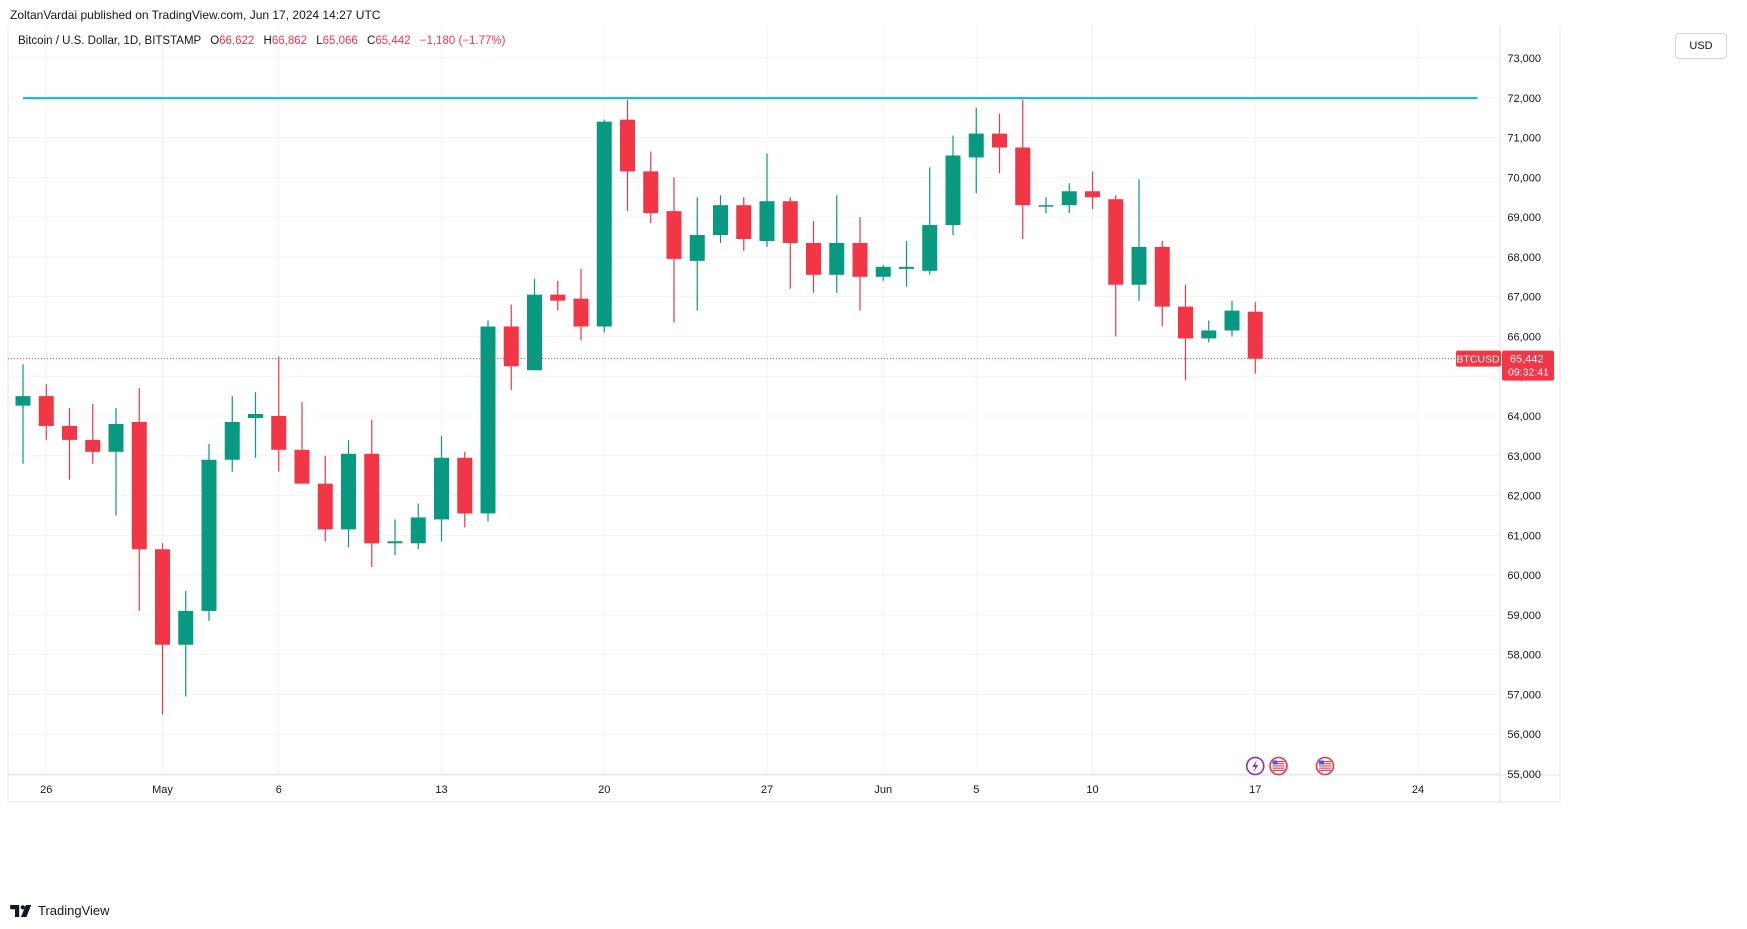  What do you see at coordinates (1524, 298) in the screenshot?
I see `y-tick-label: 67,000` at bounding box center [1524, 298].